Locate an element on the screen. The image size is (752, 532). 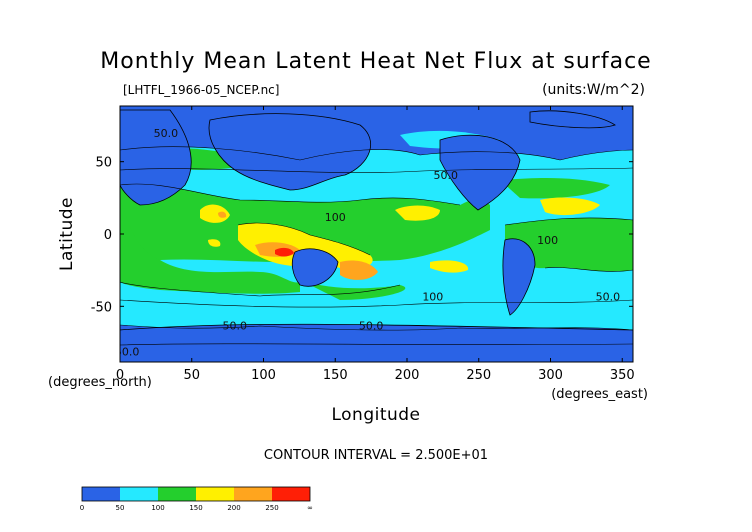
x-tick-label: 150 is located at coordinates (335, 375).